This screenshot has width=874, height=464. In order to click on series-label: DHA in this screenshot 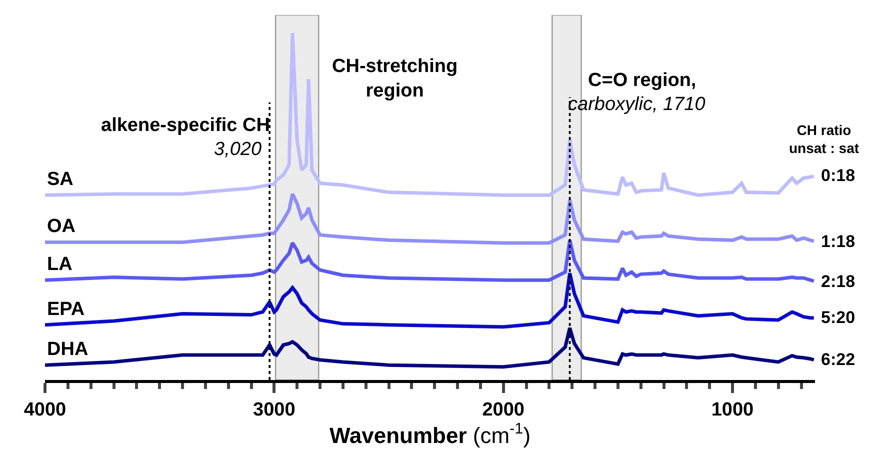, I will do `click(67, 349)`.